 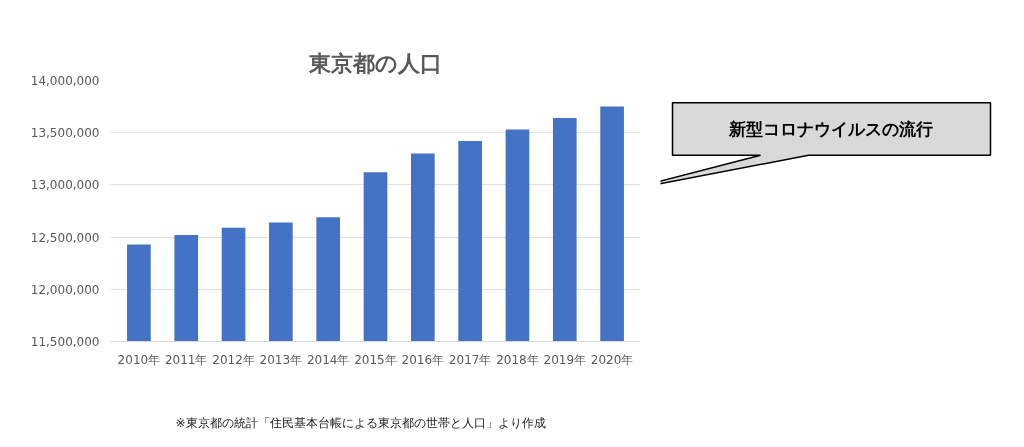 I want to click on y-tick-label: 12,000,000, so click(x=65, y=289).